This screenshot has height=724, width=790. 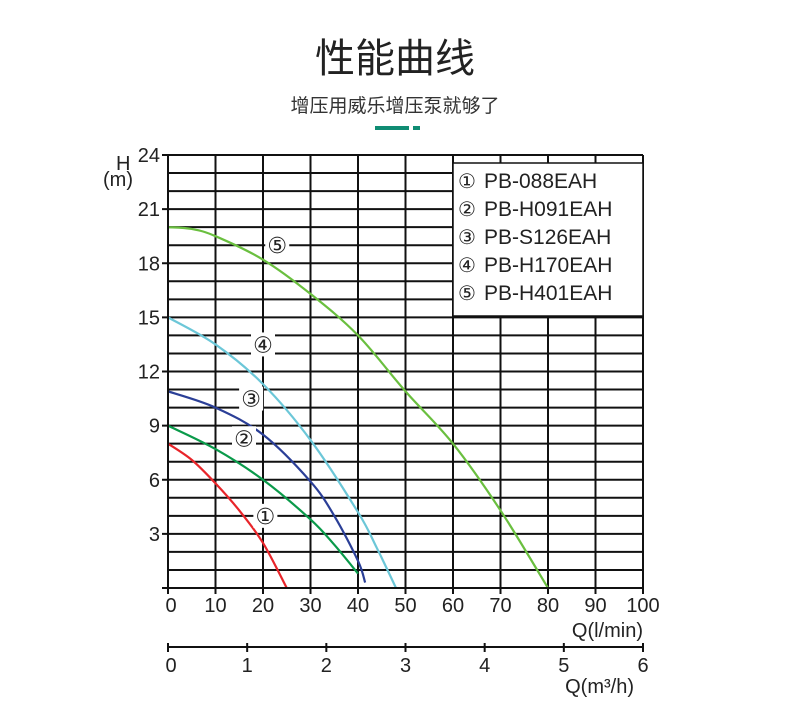 I want to click on x2-tick-label: 0, so click(x=170, y=666).